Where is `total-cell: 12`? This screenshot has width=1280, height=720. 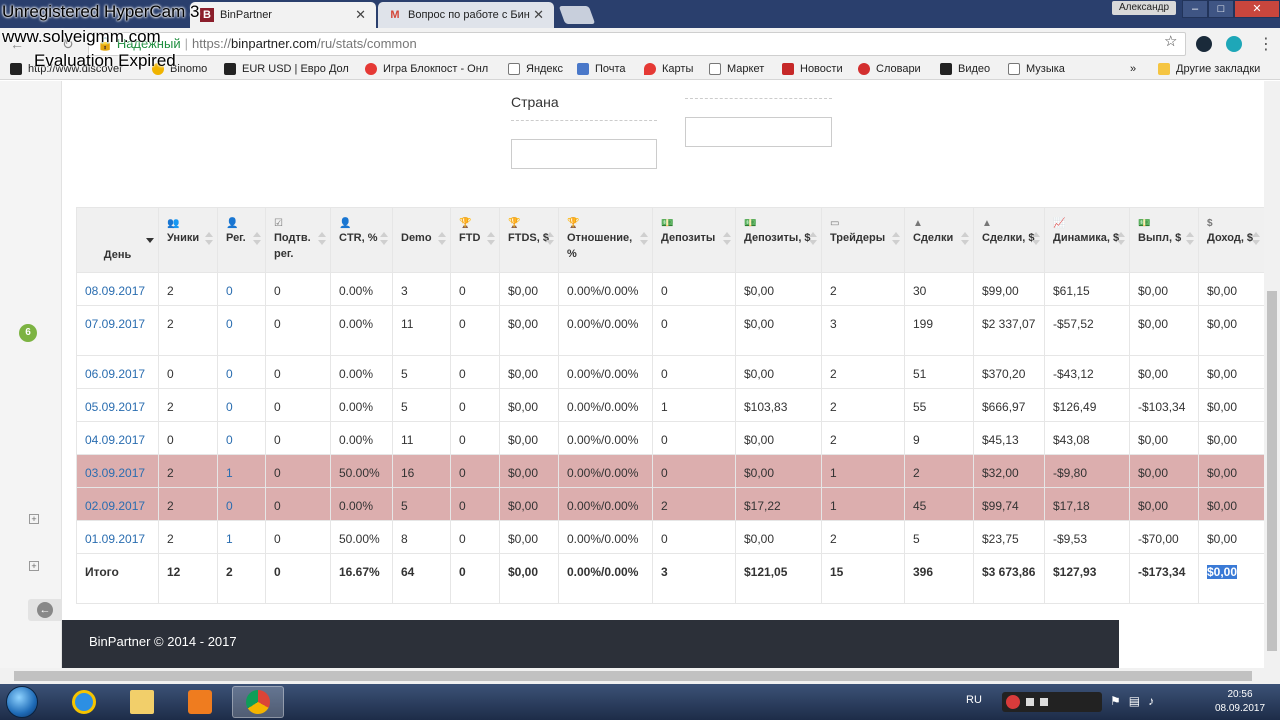 total-cell: 12 is located at coordinates (188, 578).